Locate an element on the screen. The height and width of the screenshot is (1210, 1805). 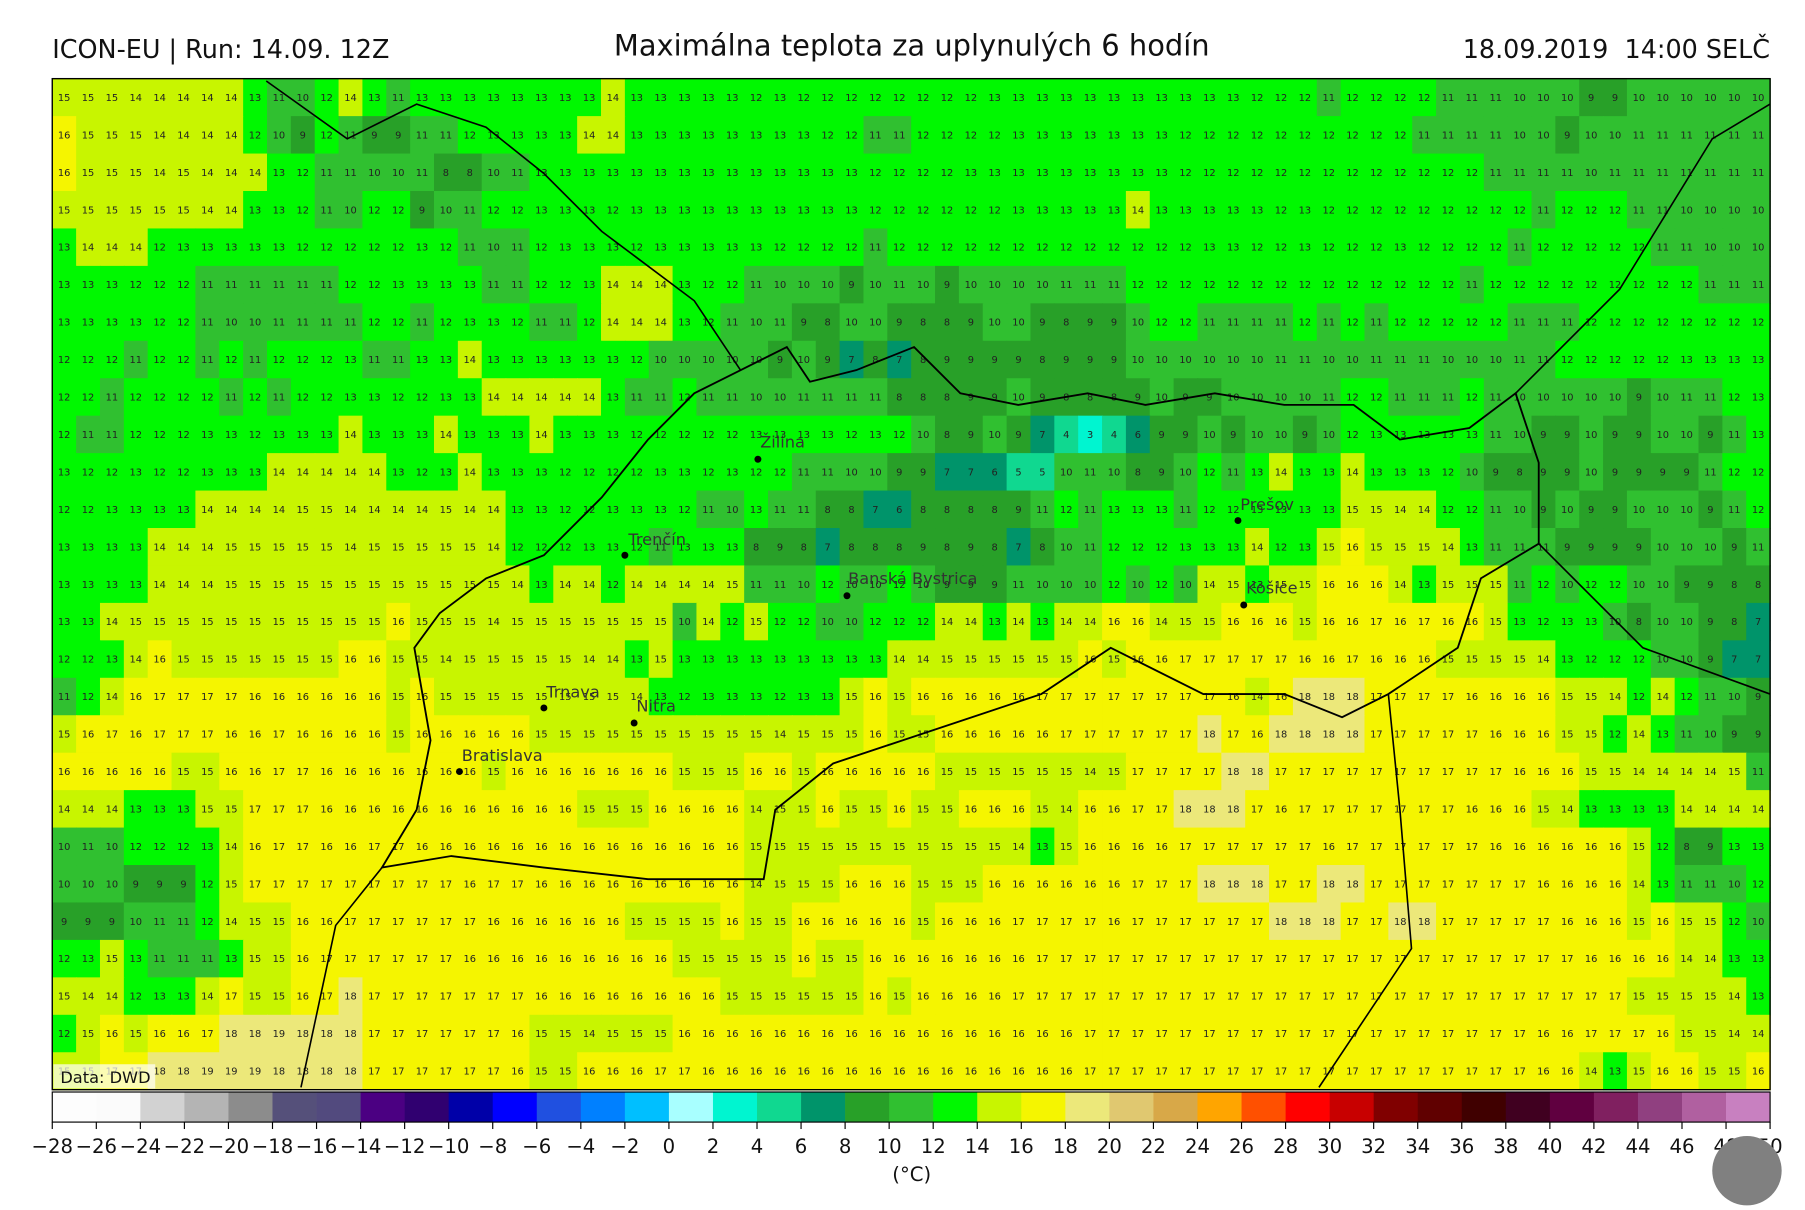
city-dot is located at coordinates (459, 772).